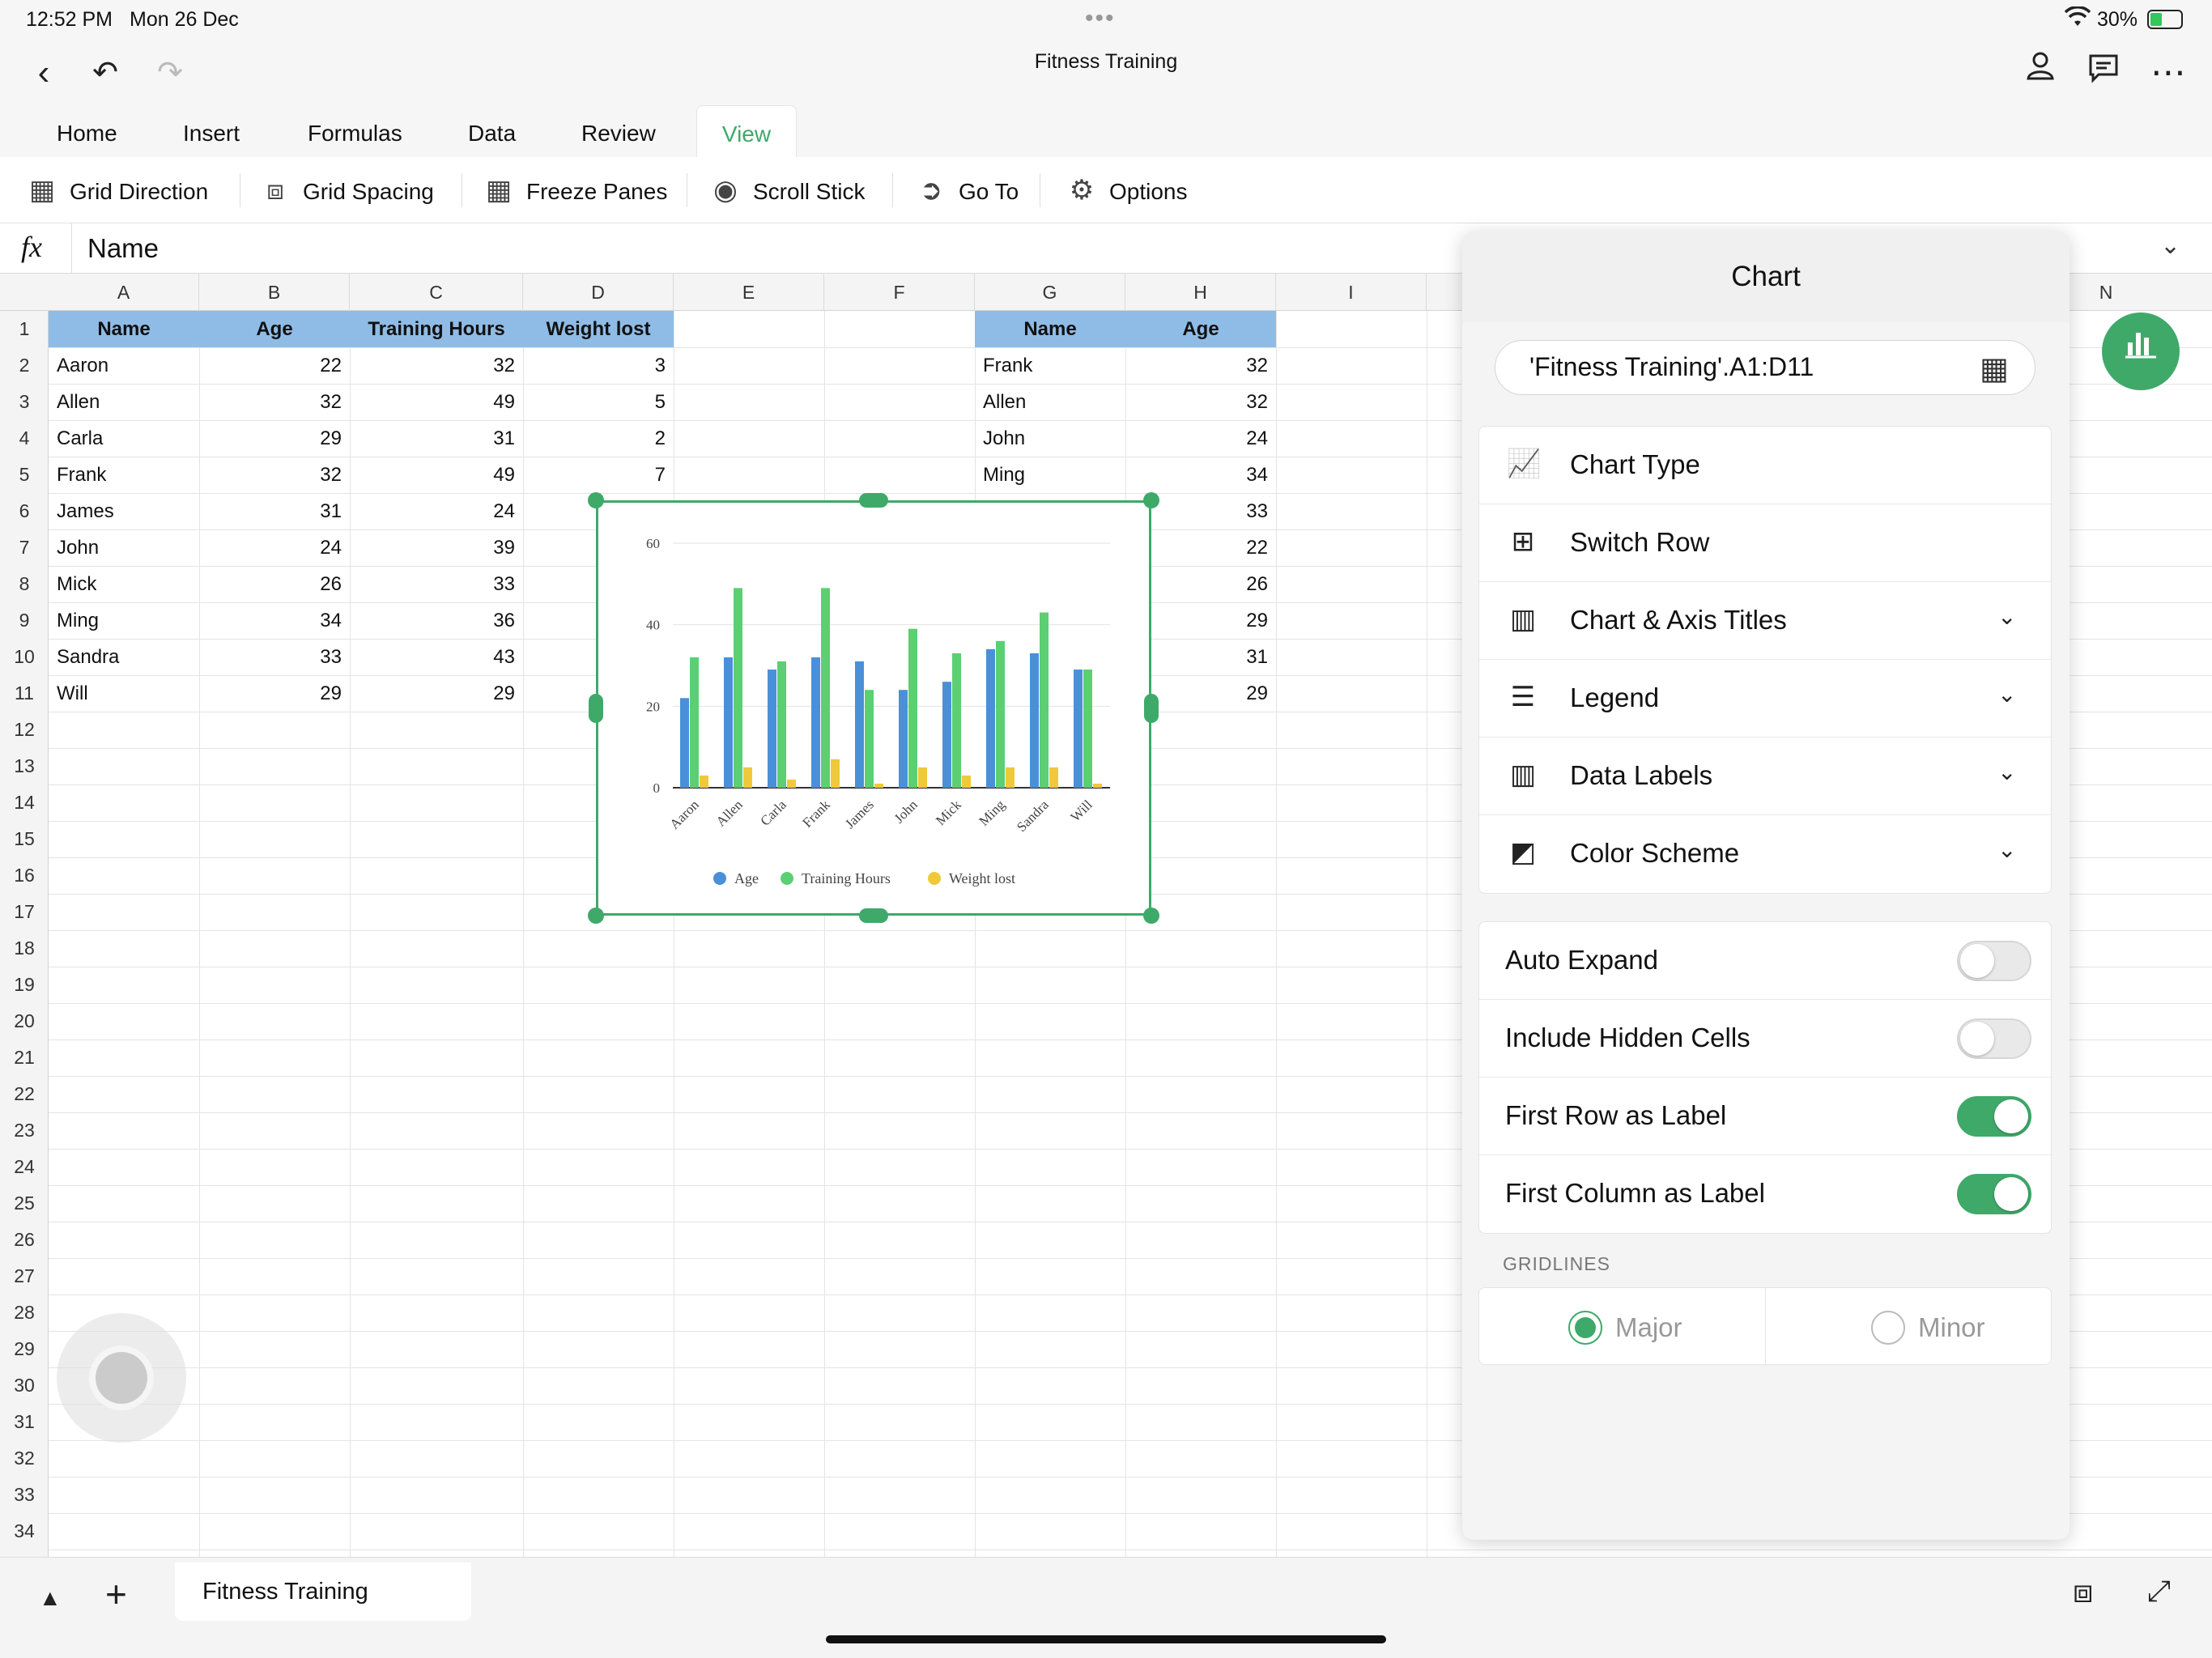 Image resolution: width=2212 pixels, height=1658 pixels. What do you see at coordinates (347, 190) in the screenshot?
I see `grid-spacing-button: ⧈ Grid Spacing` at bounding box center [347, 190].